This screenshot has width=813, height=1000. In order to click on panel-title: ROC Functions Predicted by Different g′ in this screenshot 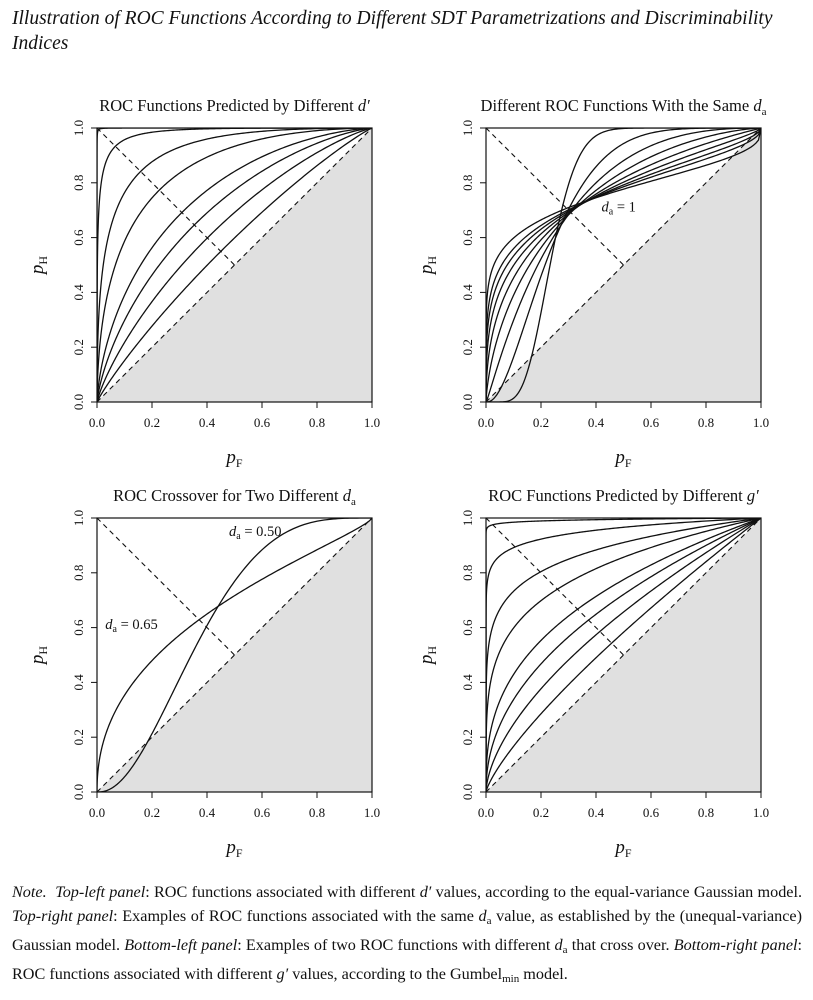, I will do `click(623, 495)`.